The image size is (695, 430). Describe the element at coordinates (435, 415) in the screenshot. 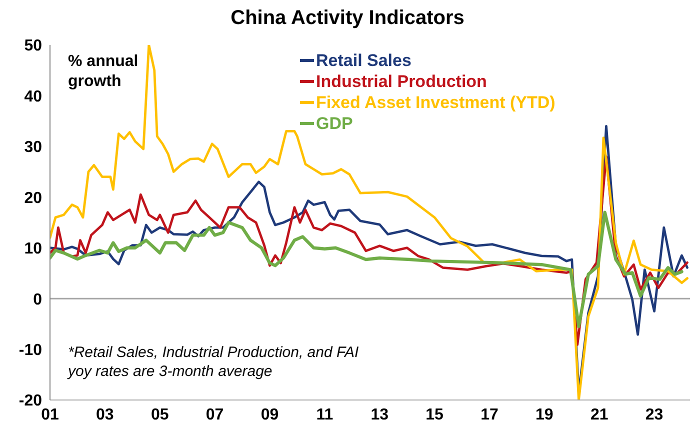

I see `x-tick-label: 15` at that location.